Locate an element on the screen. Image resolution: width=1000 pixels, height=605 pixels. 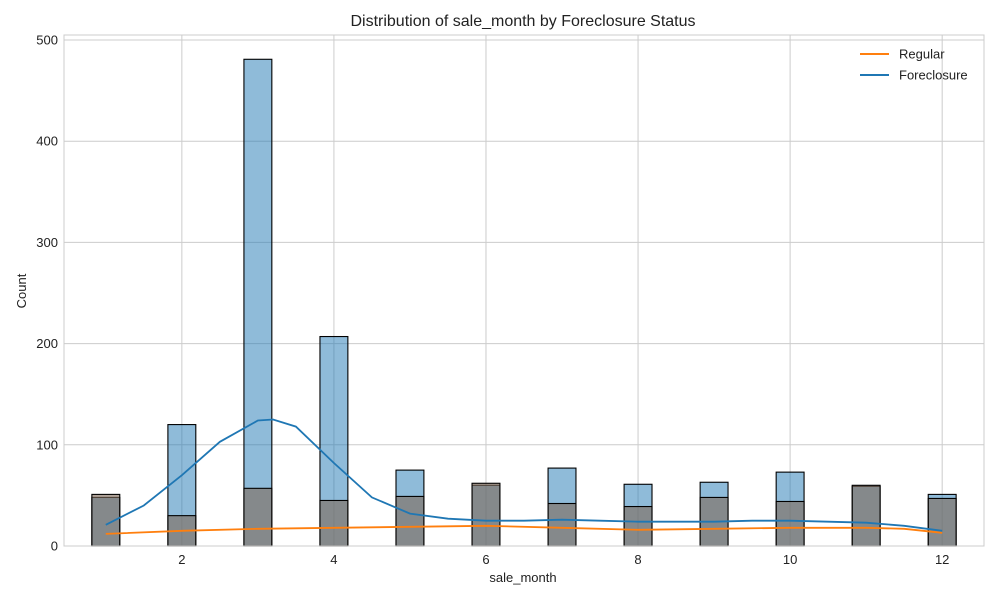
x-tick-label: 6 is located at coordinates (485, 559).